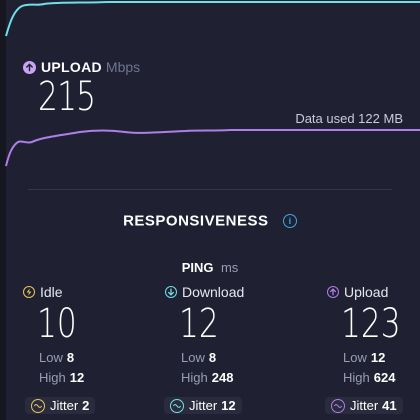 This screenshot has height=420, width=420. I want to click on download-low: Low 8, so click(212, 357).